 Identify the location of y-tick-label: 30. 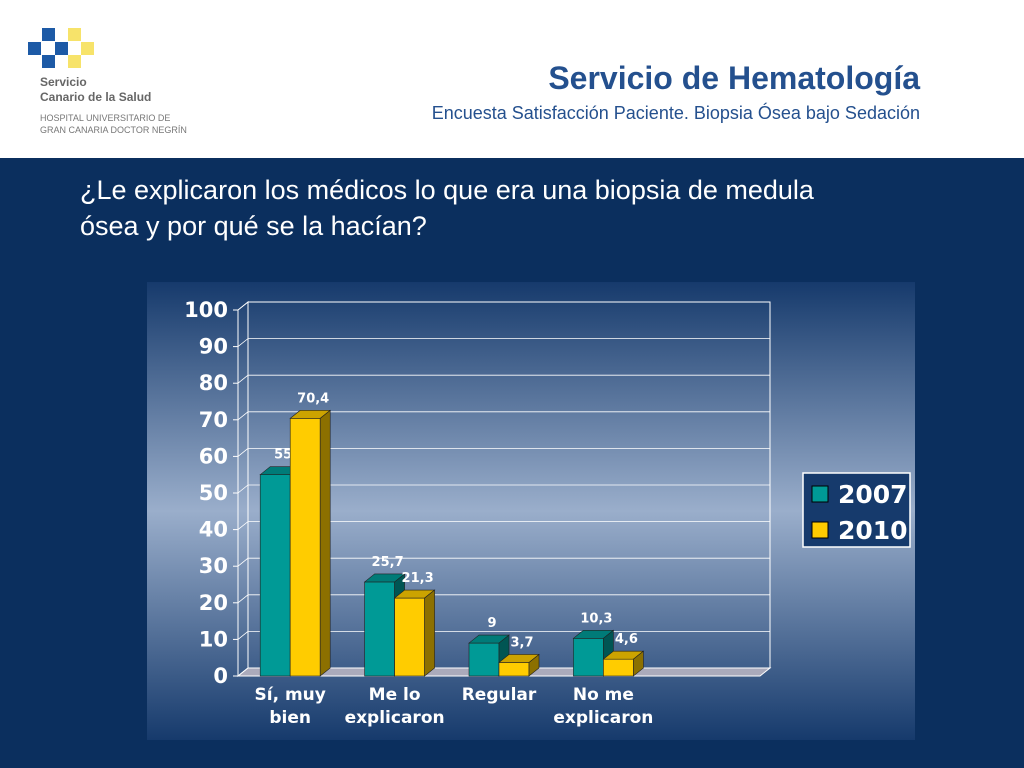
(213, 566).